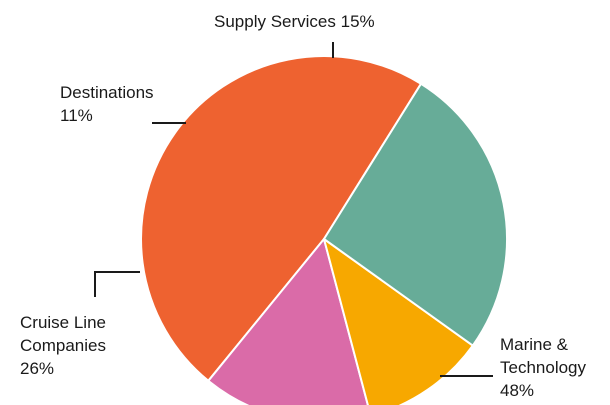 The image size is (610, 405). I want to click on slice-label-line: Marine &, so click(534, 344).